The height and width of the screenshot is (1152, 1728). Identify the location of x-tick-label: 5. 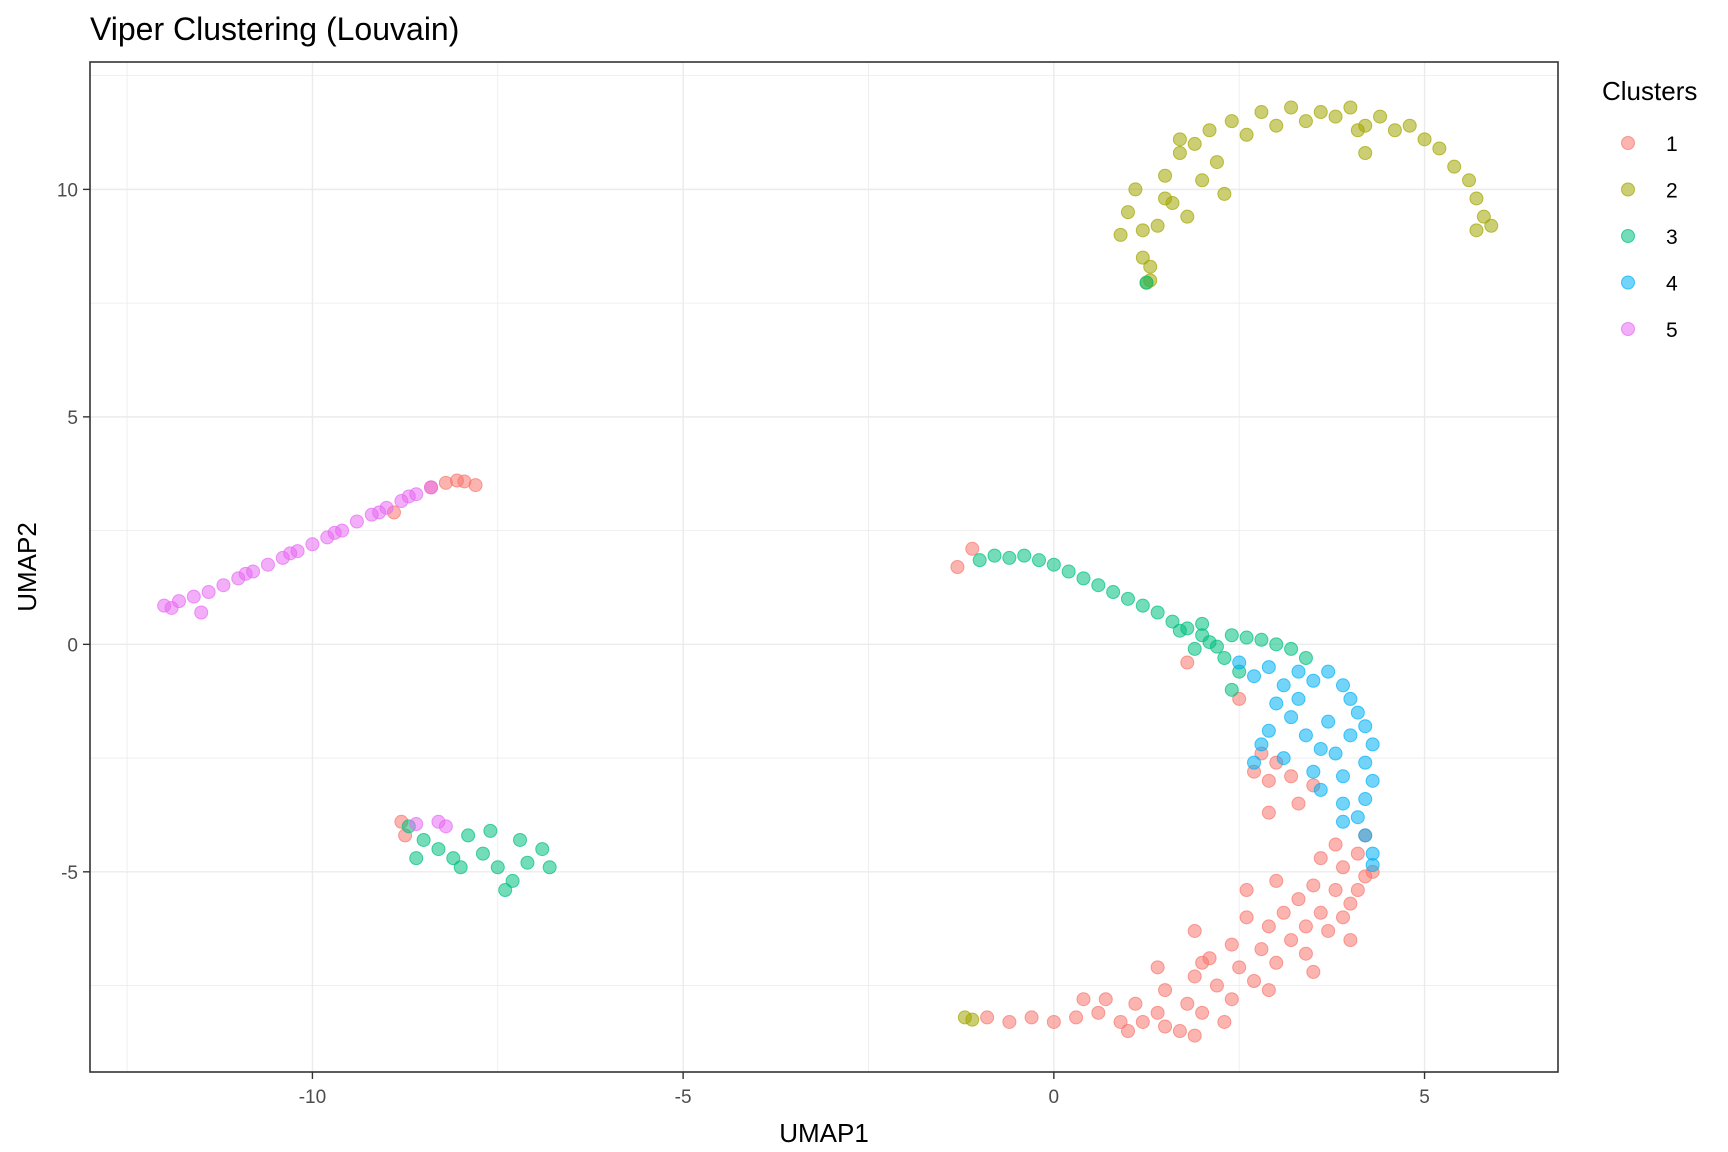
(1424, 1097).